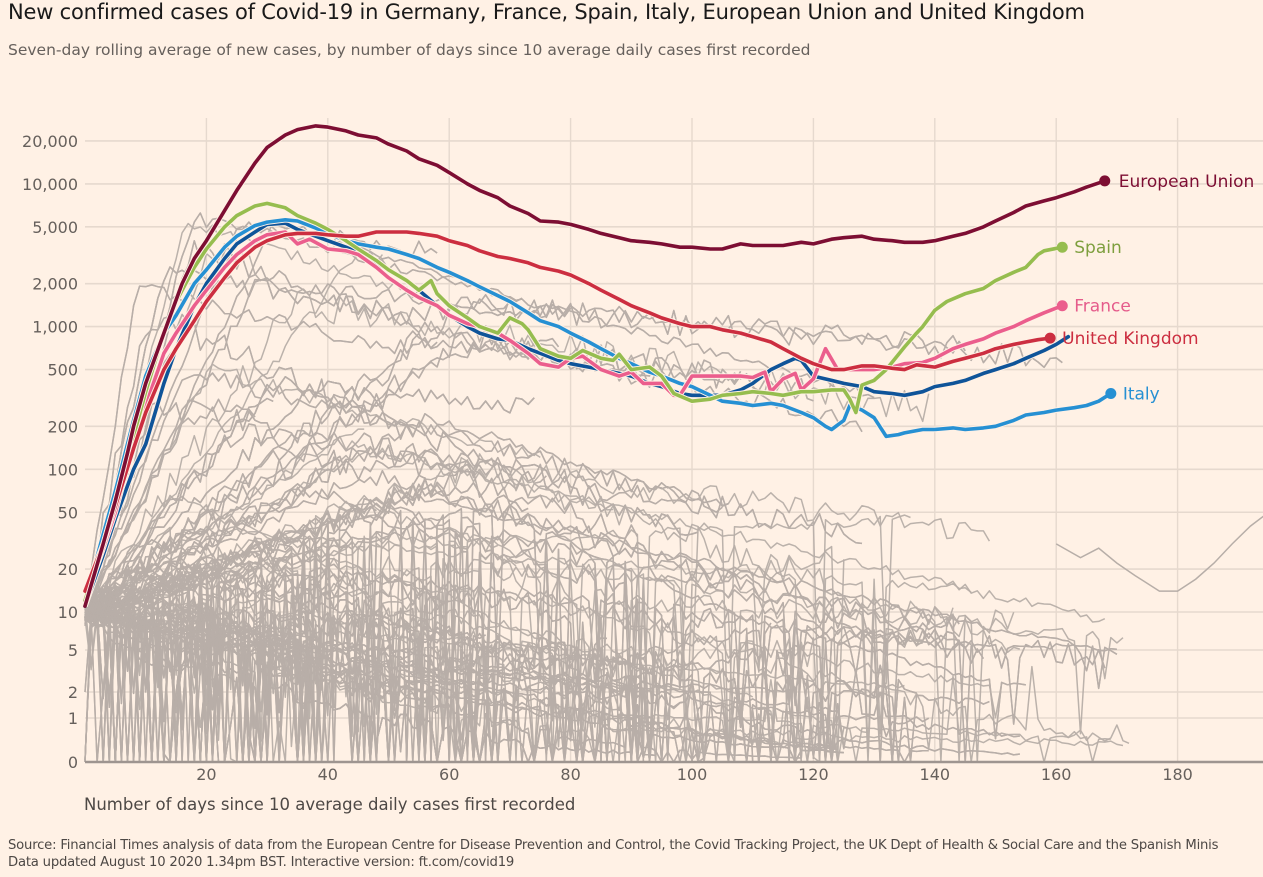  I want to click on y-tick-label: 2,000, so click(55, 284).